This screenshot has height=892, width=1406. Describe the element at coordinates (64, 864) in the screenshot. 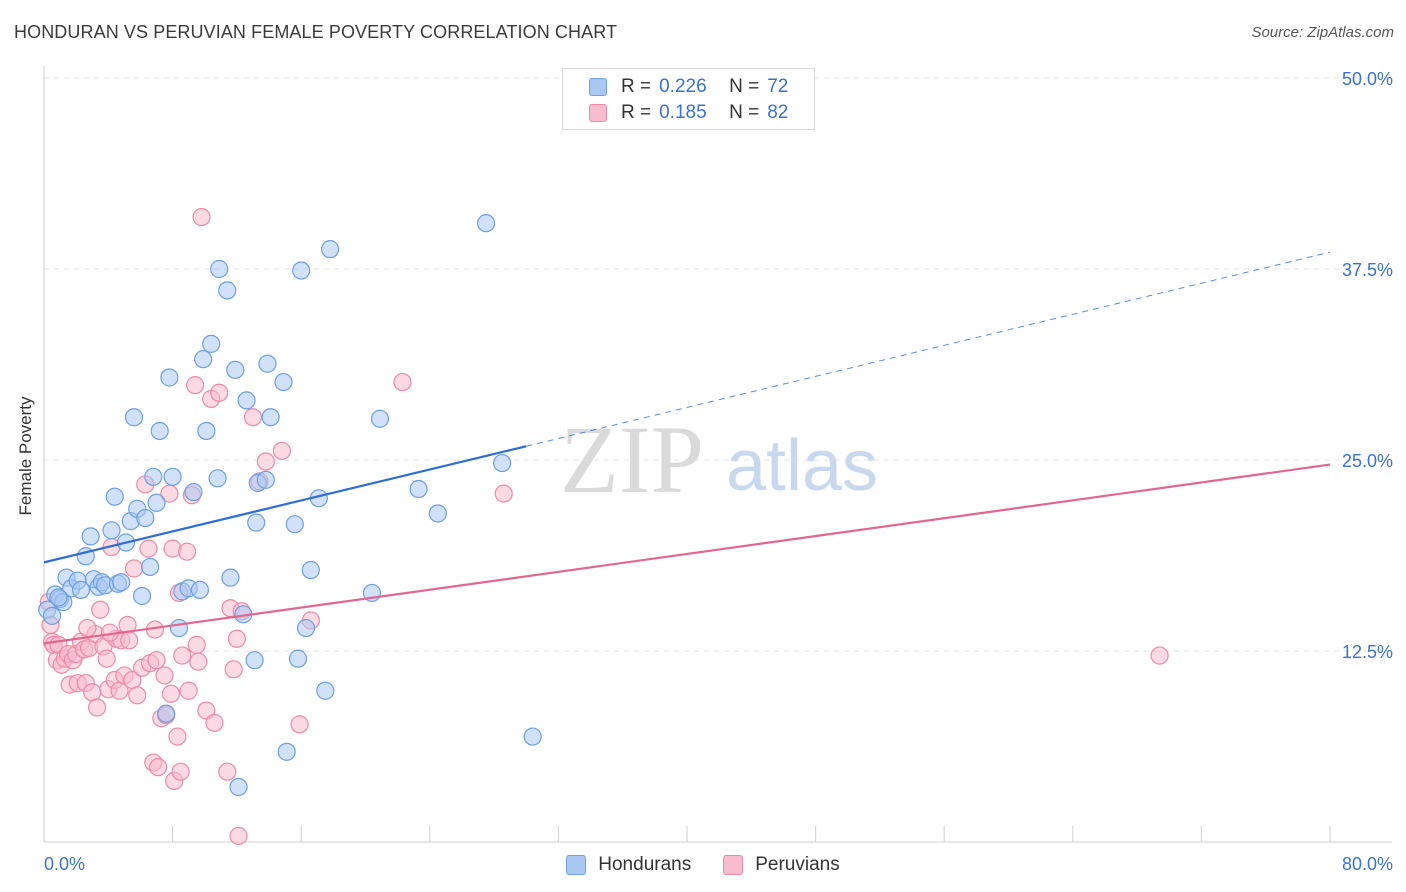

I see `x-tick-label: 0.0%` at that location.